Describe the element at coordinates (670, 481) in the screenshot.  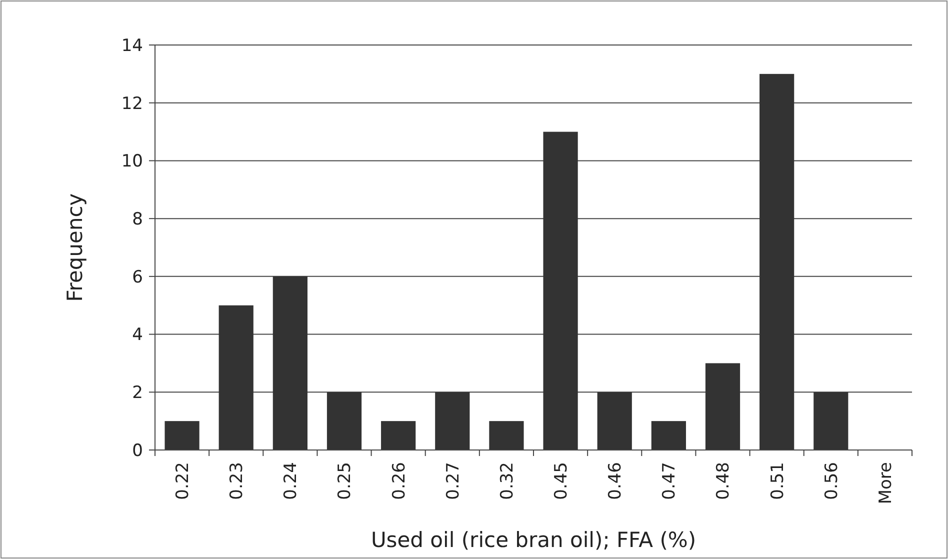
I see `x-tick-label: 0.47` at that location.